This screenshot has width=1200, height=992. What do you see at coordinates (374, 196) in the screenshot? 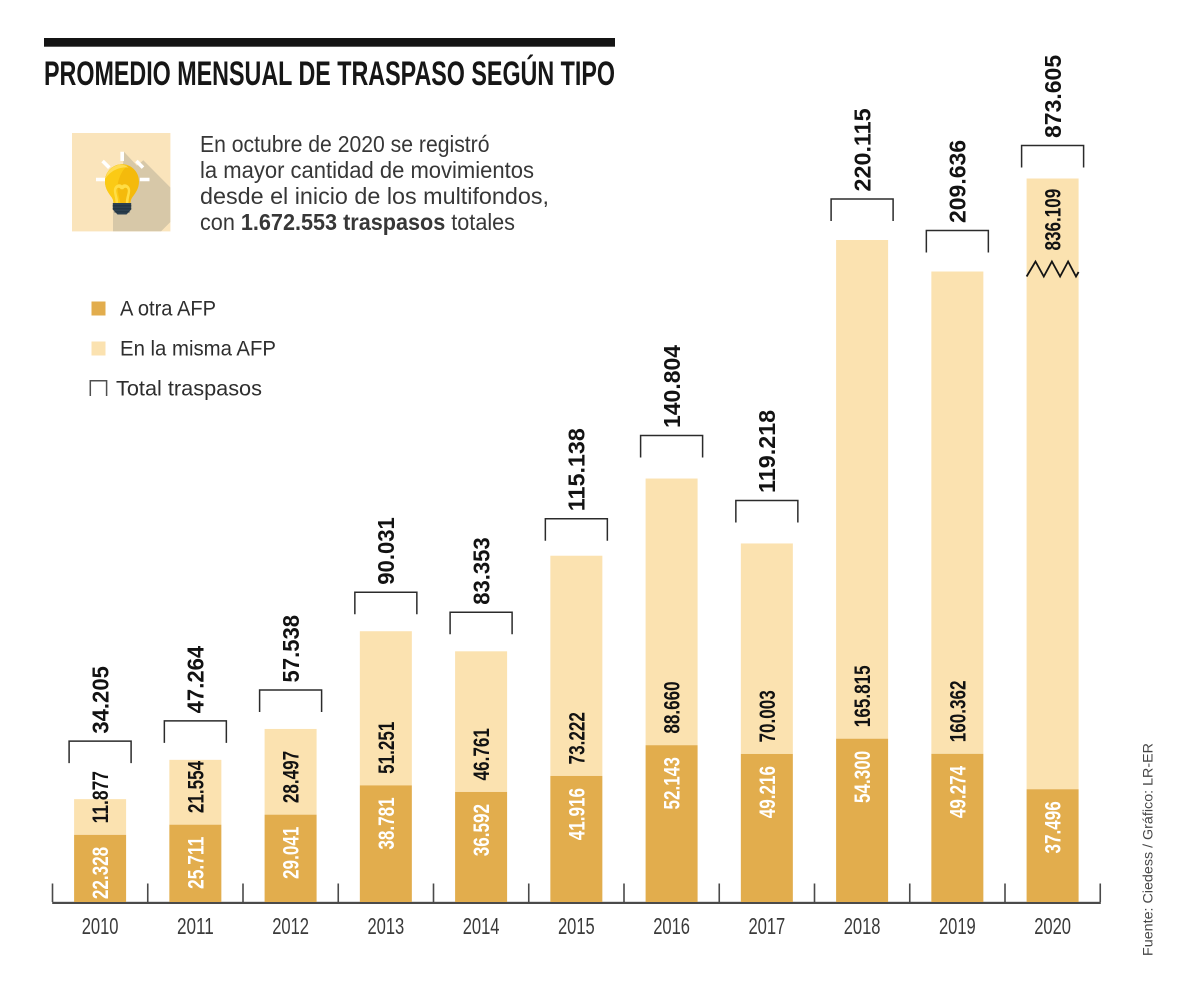
I see `svg-text:desde el inicio de los multifo: desde el inicio de los multifondos,` at bounding box center [374, 196].